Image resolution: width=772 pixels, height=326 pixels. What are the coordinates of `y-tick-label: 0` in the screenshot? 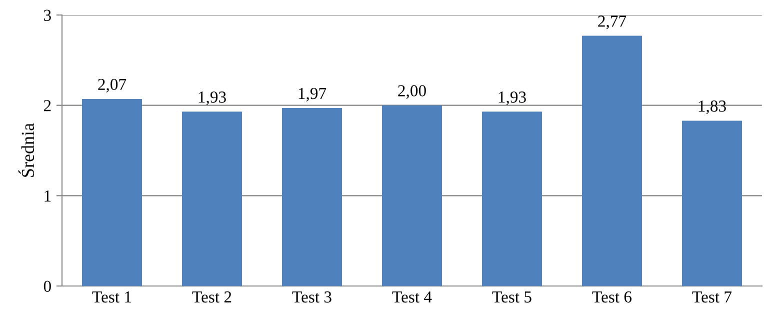 It's located at (47, 286).